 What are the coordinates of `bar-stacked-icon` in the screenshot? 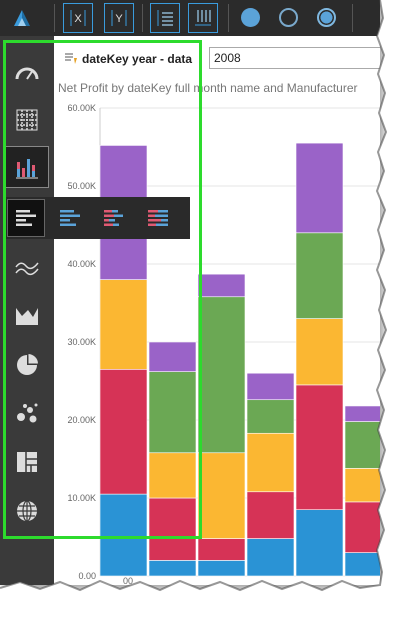 It's located at (113, 218).